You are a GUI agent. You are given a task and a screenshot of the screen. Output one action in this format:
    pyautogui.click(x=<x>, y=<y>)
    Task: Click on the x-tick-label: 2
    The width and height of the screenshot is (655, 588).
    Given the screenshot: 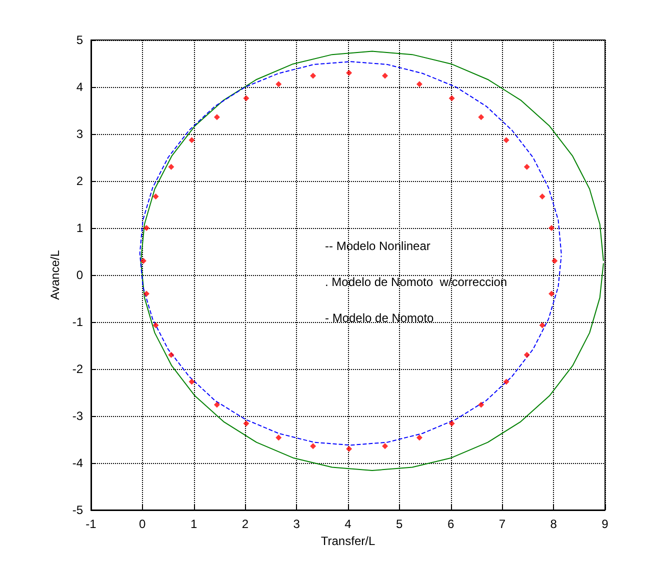 What is the action you would take?
    pyautogui.click(x=245, y=524)
    